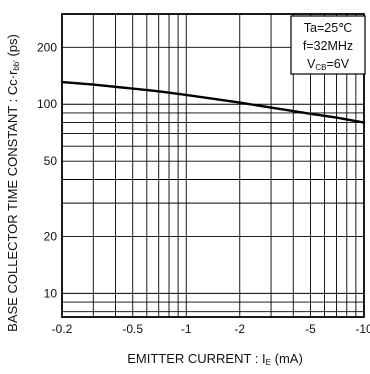  What do you see at coordinates (62, 329) in the screenshot?
I see `x-tick-label: -0.2` at bounding box center [62, 329].